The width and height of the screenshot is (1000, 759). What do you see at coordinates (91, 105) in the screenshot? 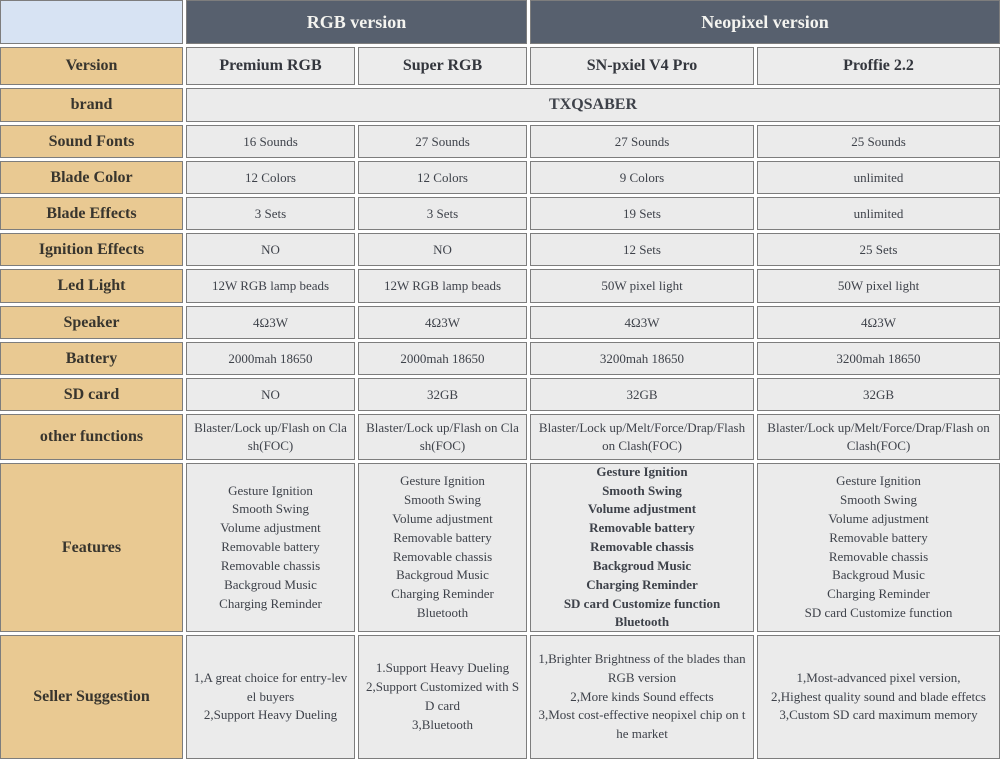
I see `row-label-brand: brand` at bounding box center [91, 105].